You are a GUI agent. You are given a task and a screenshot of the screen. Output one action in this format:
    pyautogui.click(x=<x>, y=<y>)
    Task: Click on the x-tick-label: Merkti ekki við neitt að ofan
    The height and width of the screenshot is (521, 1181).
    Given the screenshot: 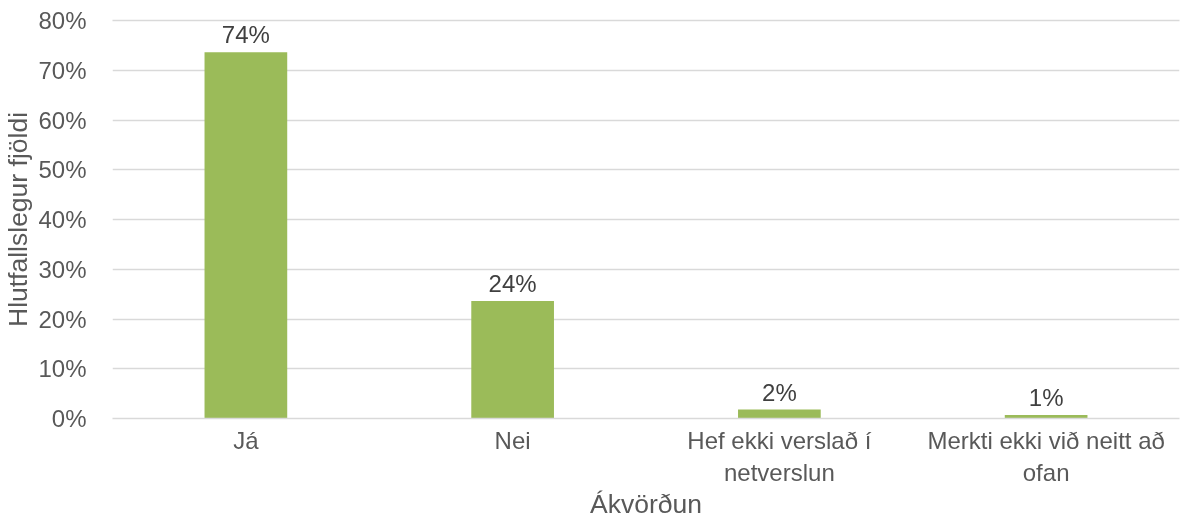 What is the action you would take?
    pyautogui.click(x=1046, y=456)
    